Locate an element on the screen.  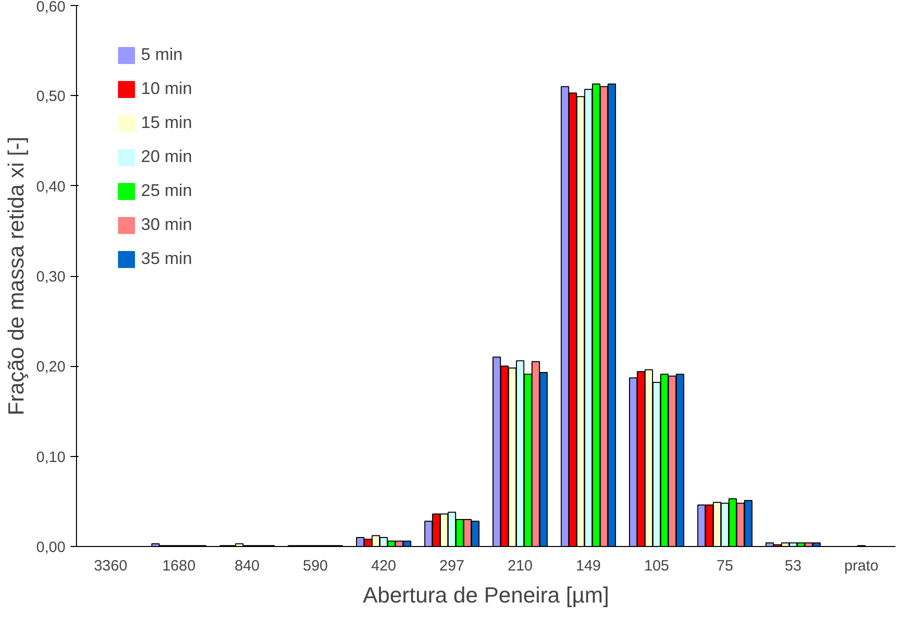
x-tick-label: prato is located at coordinates (861, 566).